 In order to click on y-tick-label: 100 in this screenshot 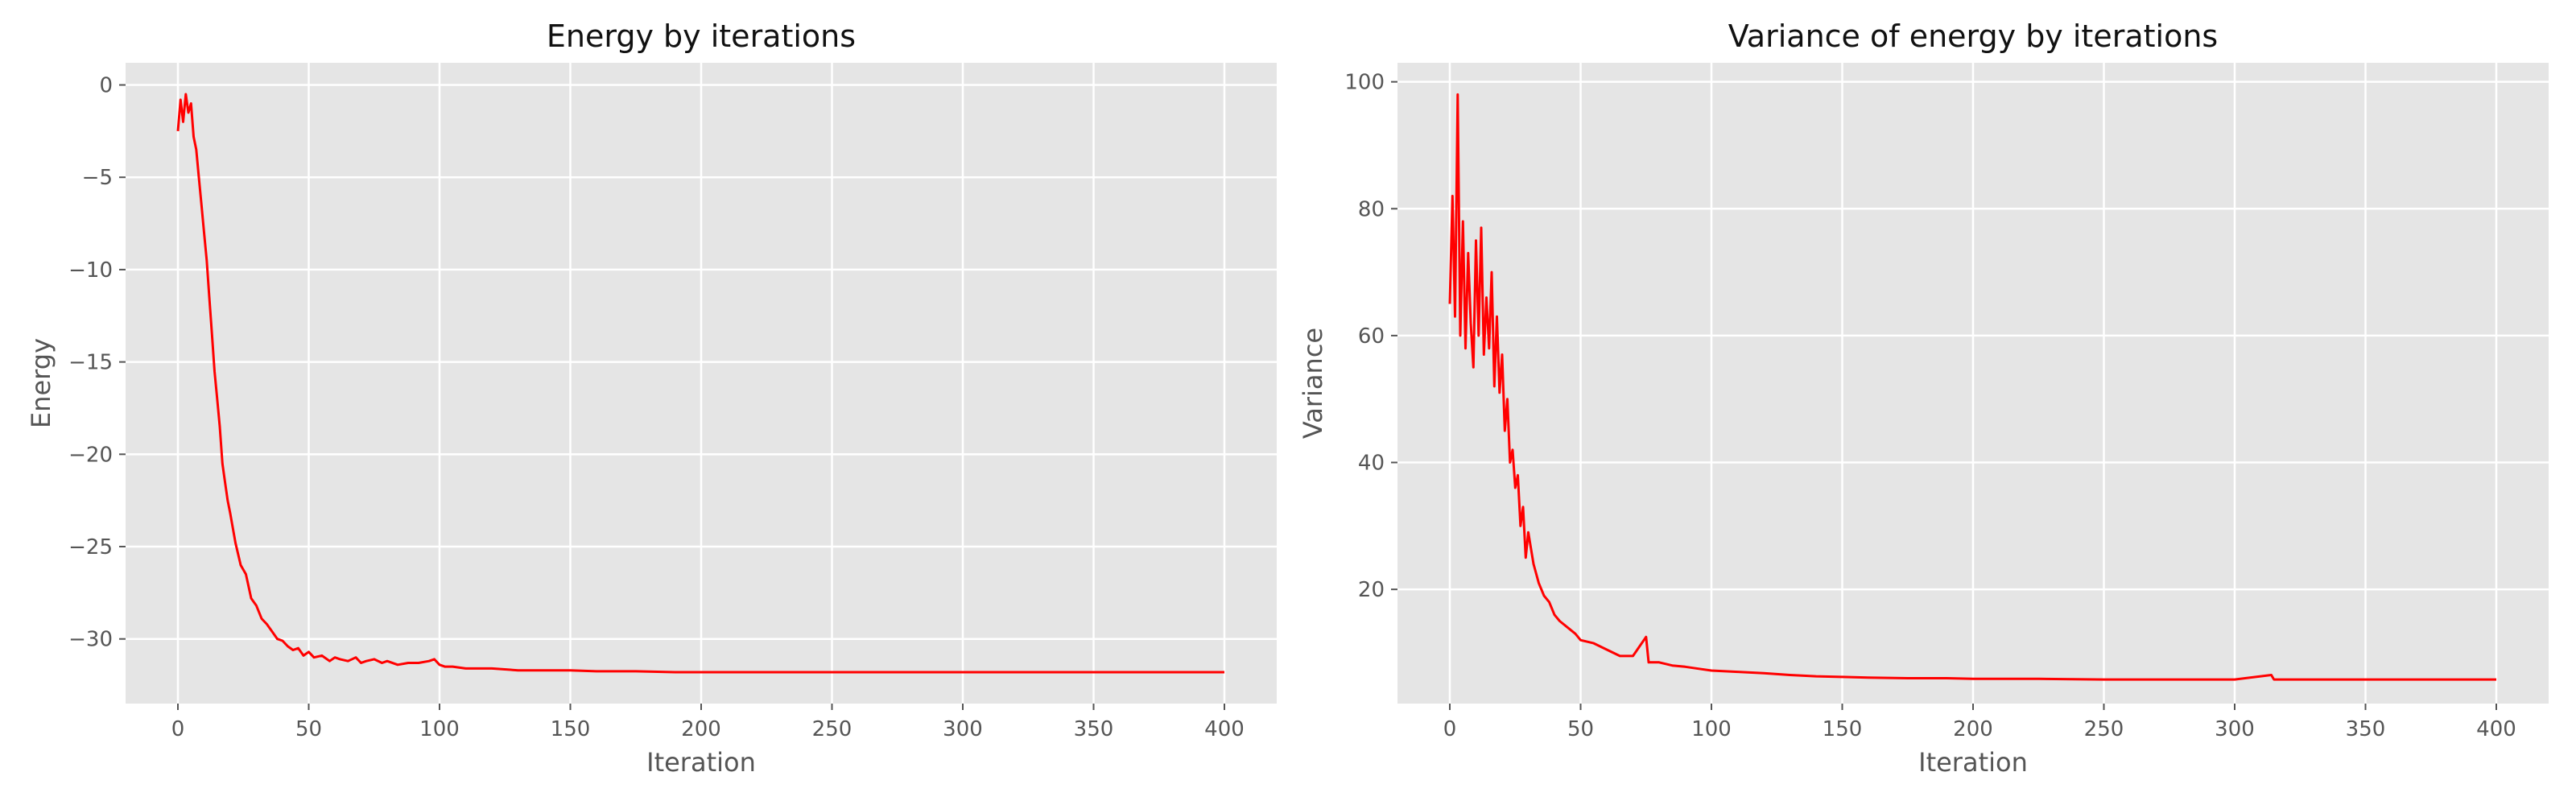, I will do `click(1364, 83)`.